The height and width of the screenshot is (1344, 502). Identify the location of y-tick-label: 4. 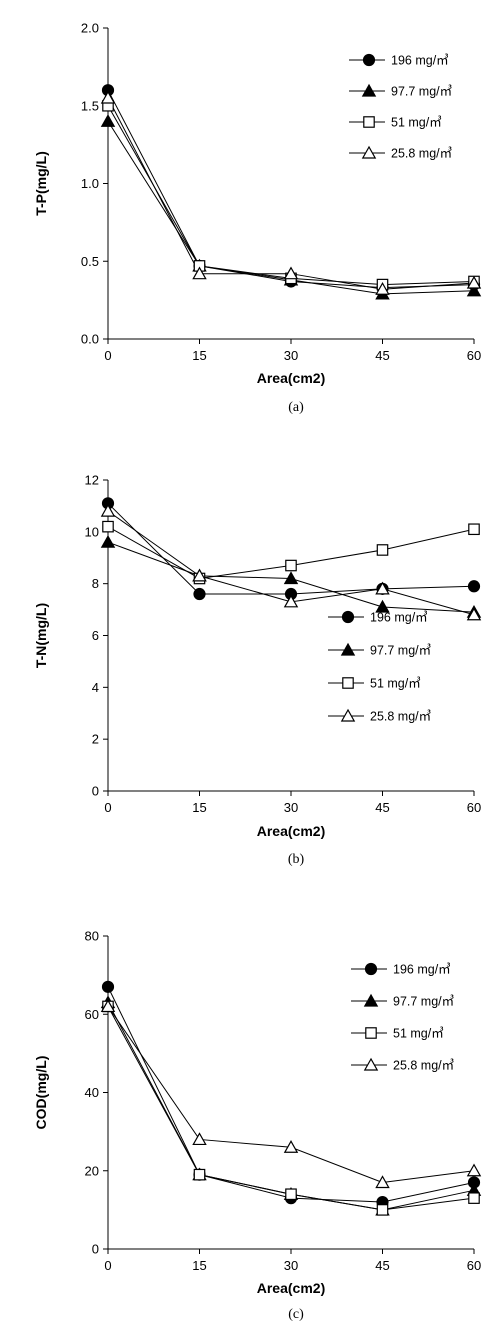
(95, 687).